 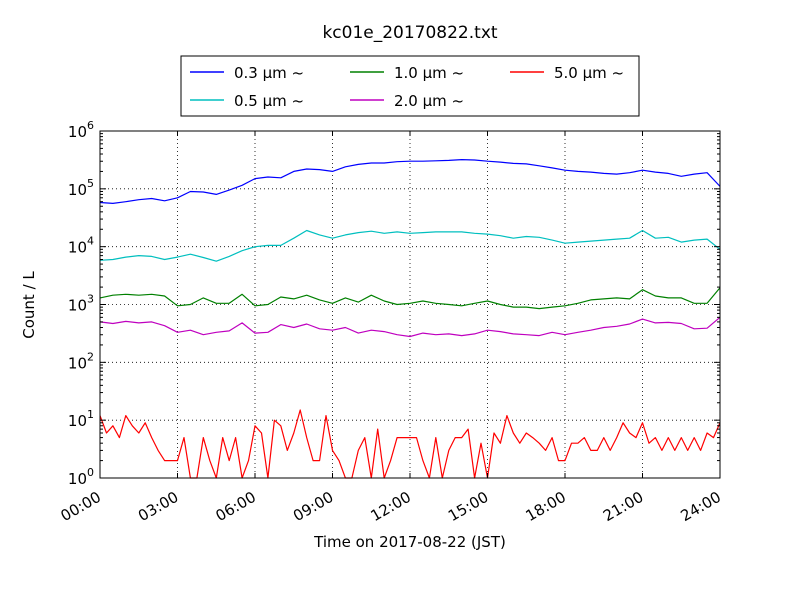 I want to click on y-tick-label: 10⁵, so click(x=81, y=188).